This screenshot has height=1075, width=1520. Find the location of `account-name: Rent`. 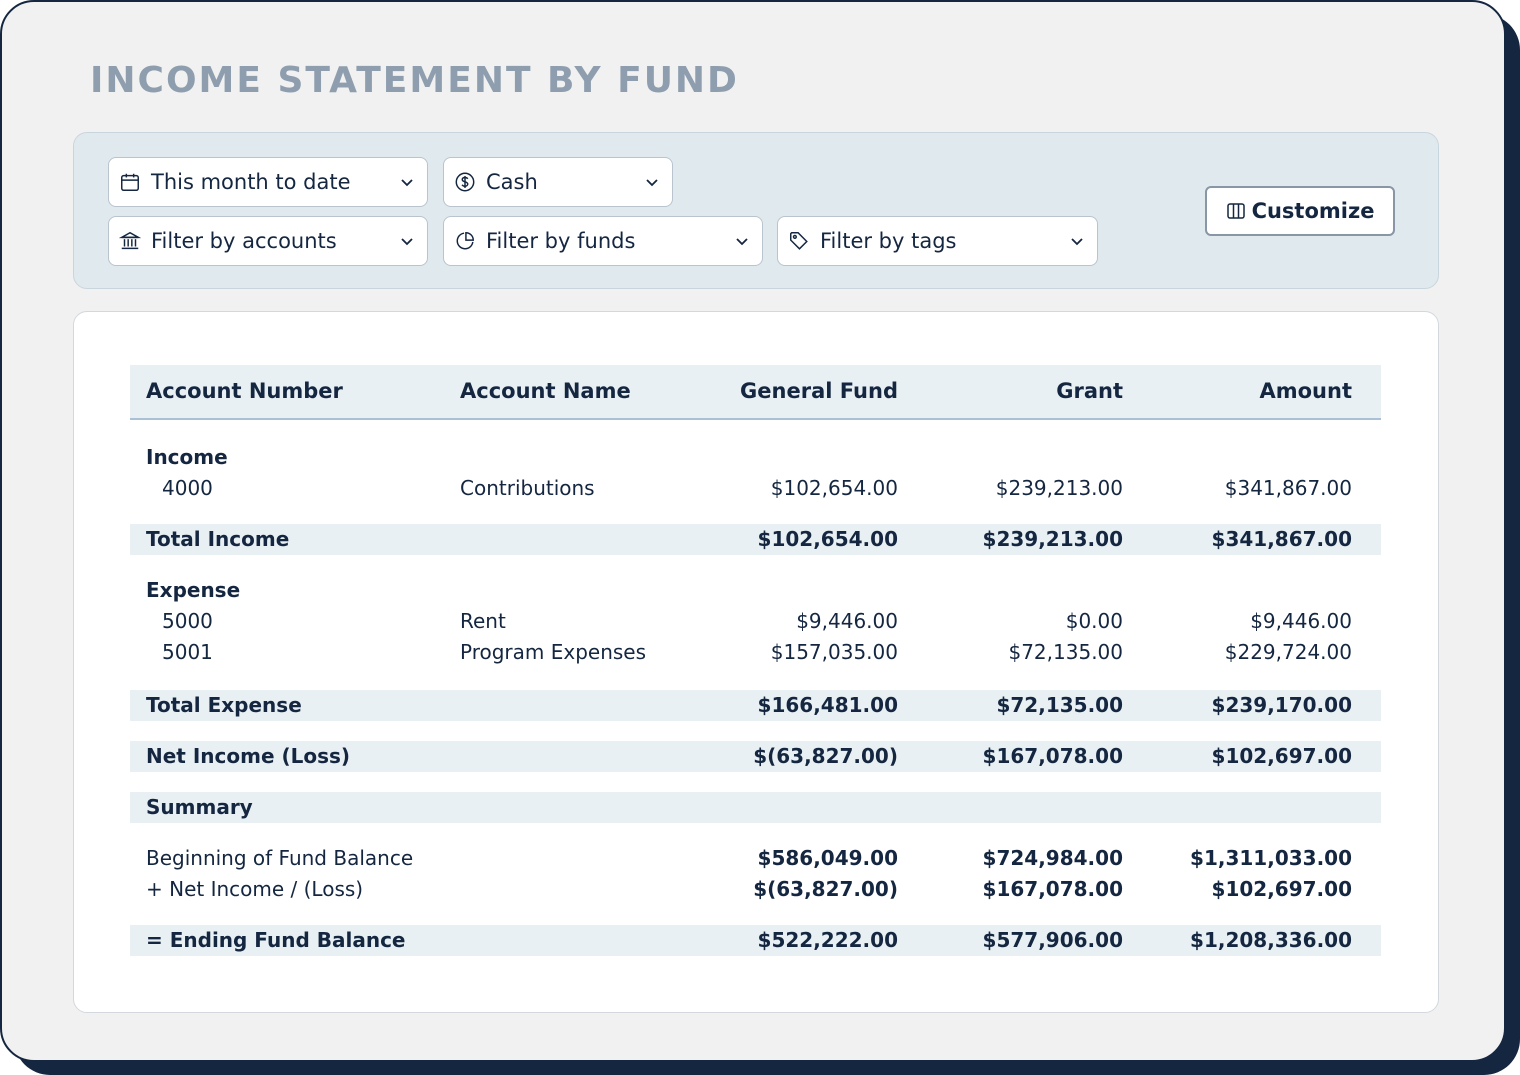

account-name: Rent is located at coordinates (483, 621).